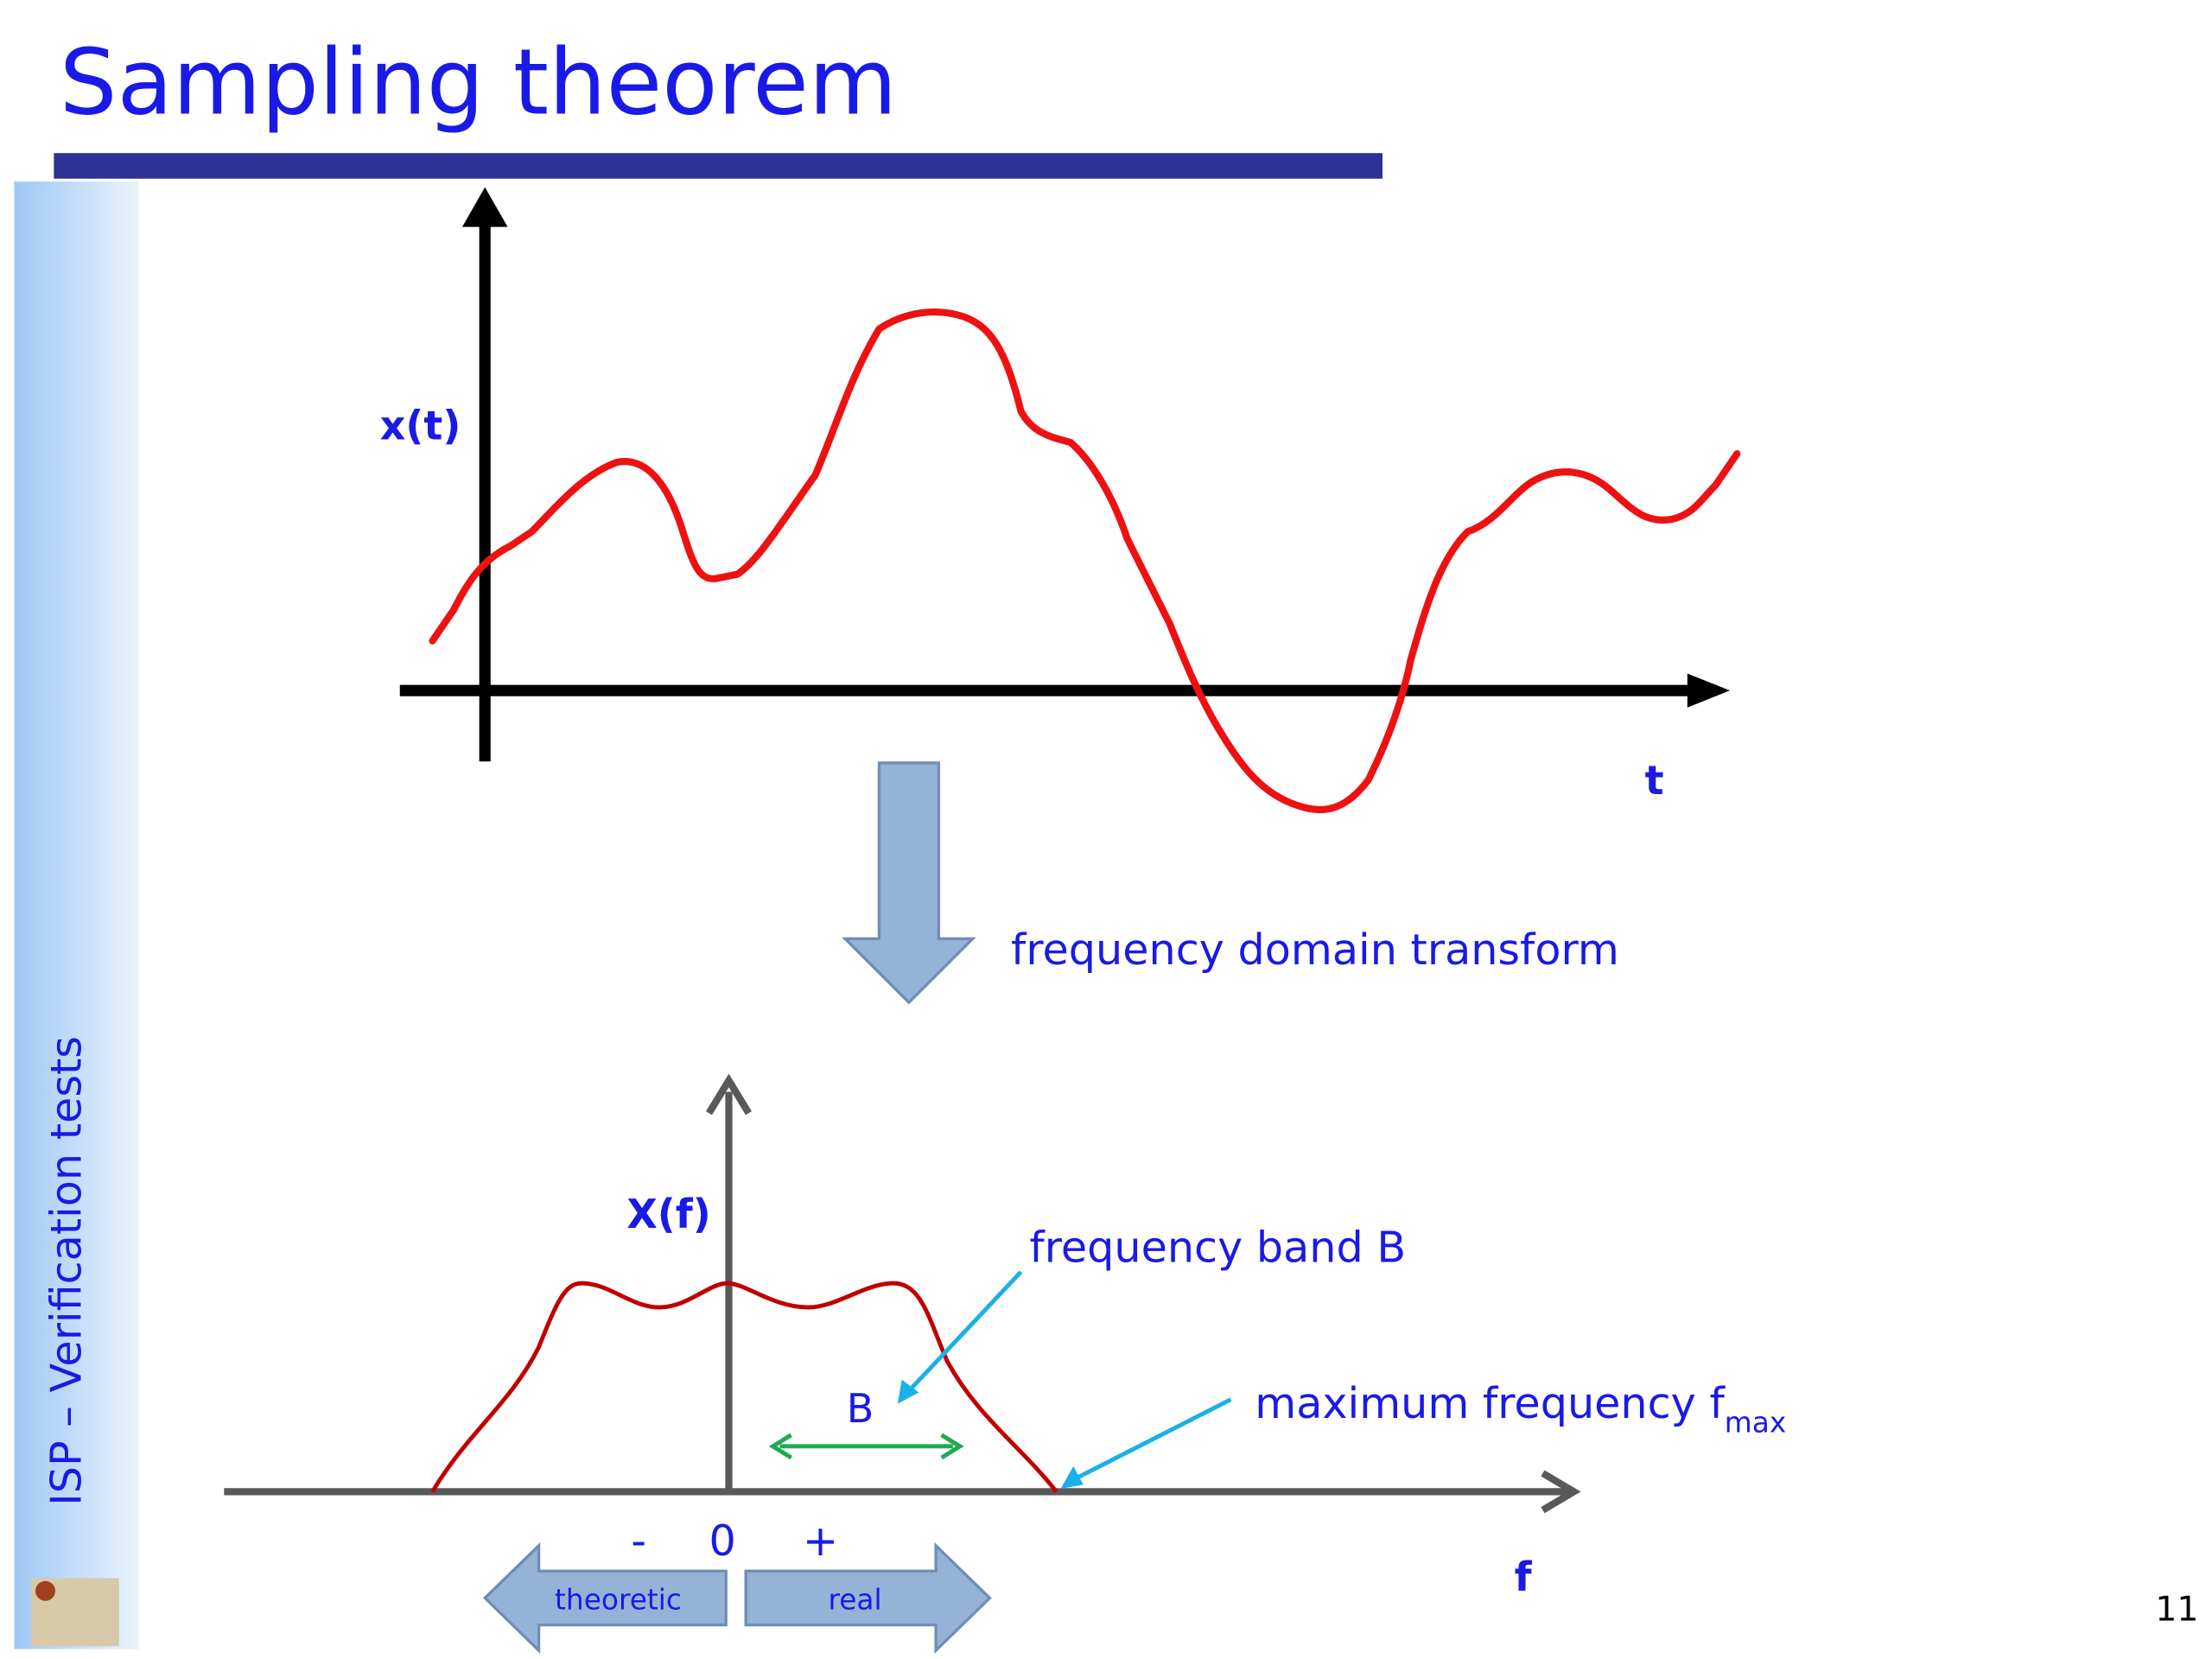 This screenshot has width=2212, height=1659. Describe the element at coordinates (1152, 1439) in the screenshot. I see `max-pointer` at that location.